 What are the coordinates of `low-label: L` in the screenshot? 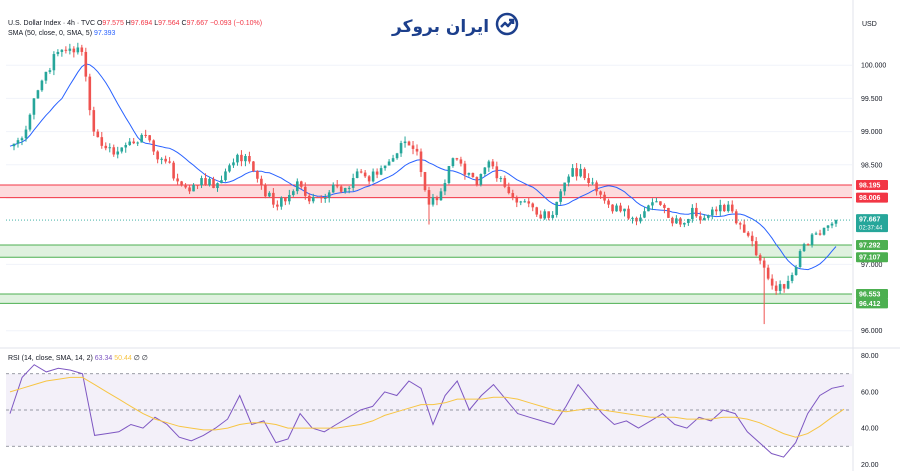 It's located at (156, 23).